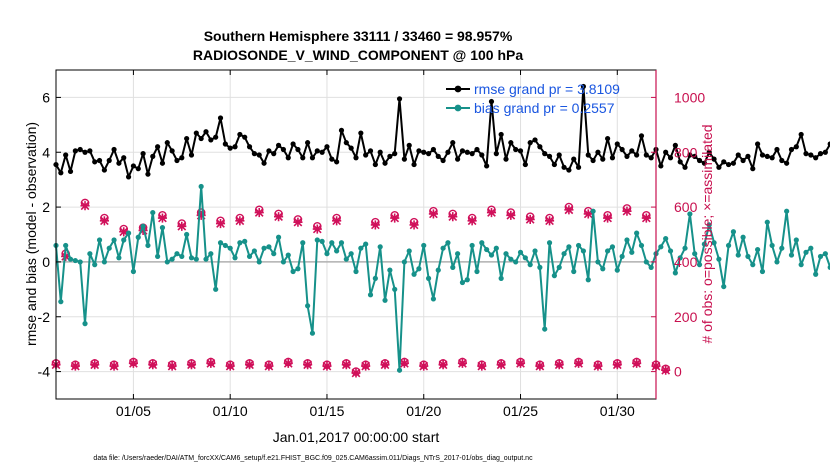 The height and width of the screenshot is (470, 830). I want to click on x-tick-label: 01/30, so click(617, 411).